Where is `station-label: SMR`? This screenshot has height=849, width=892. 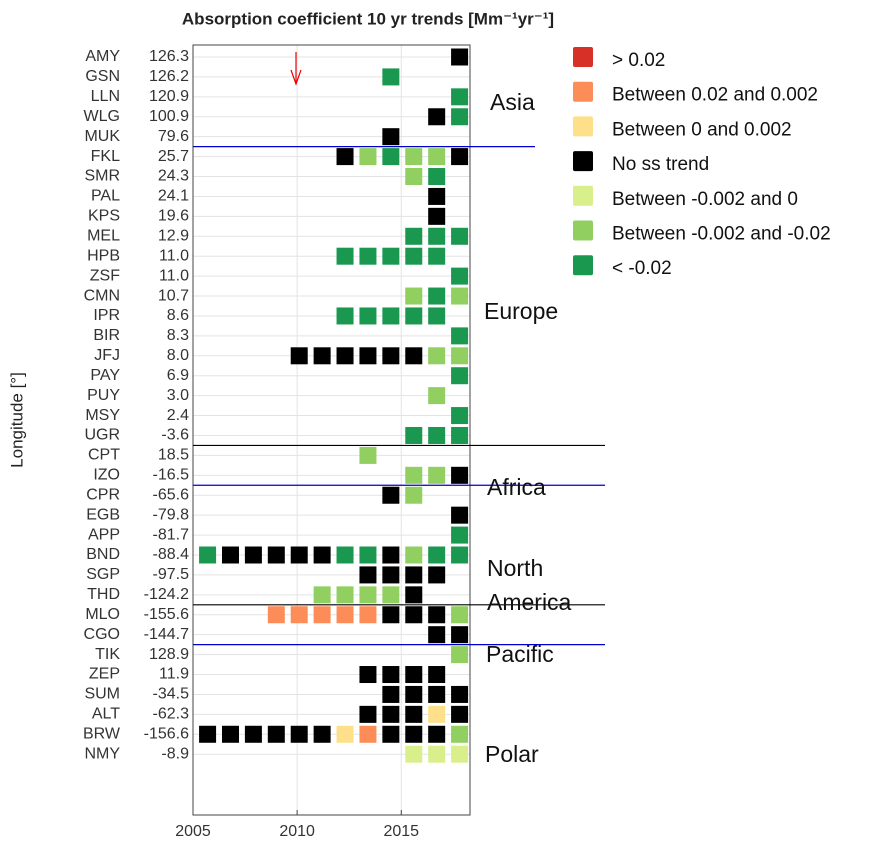
station-label: SMR is located at coordinates (102, 176).